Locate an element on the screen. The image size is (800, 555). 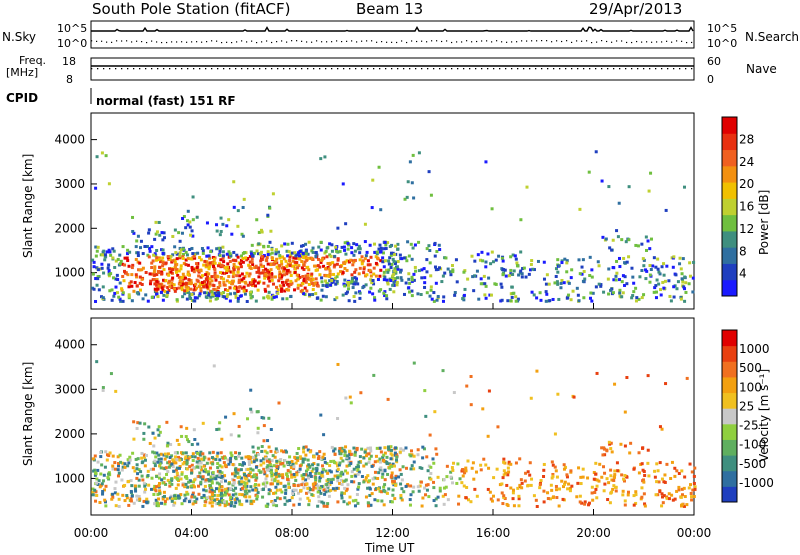
power-colorbar-tick: 16 is located at coordinates (746, 207).